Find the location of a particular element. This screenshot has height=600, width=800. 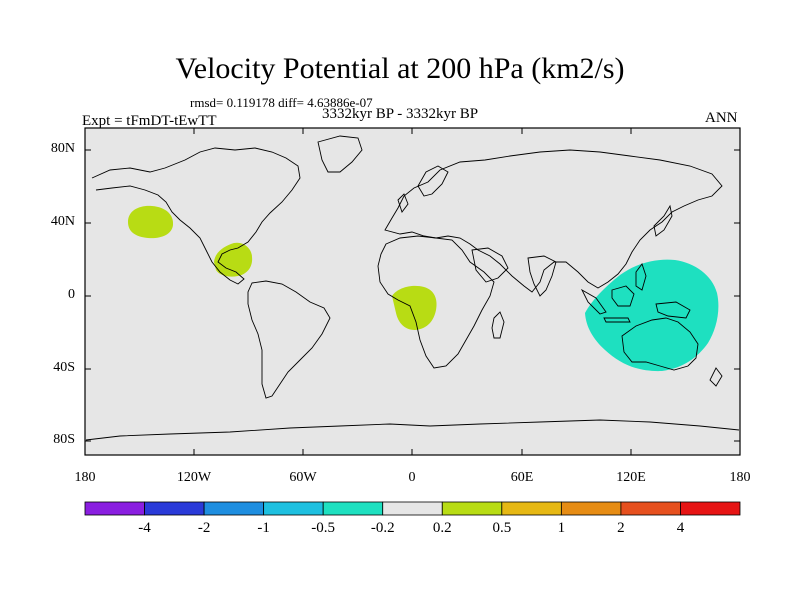

coast-java is located at coordinates (617, 320).